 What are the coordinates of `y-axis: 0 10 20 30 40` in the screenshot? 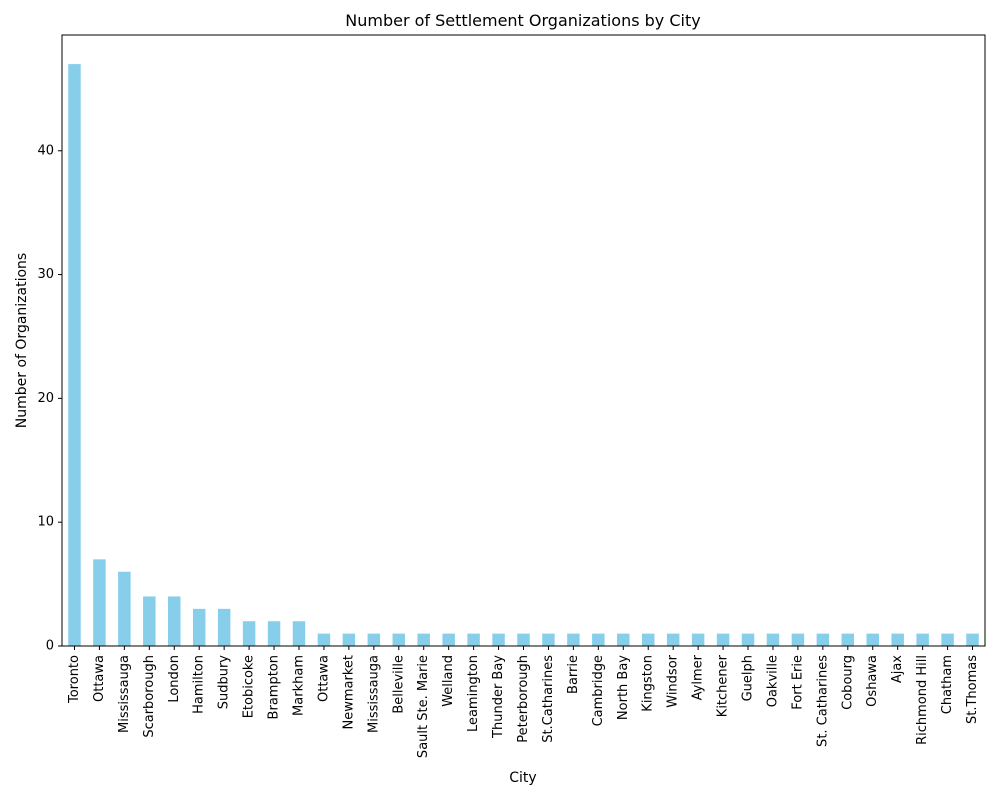 It's located at (49, 398).